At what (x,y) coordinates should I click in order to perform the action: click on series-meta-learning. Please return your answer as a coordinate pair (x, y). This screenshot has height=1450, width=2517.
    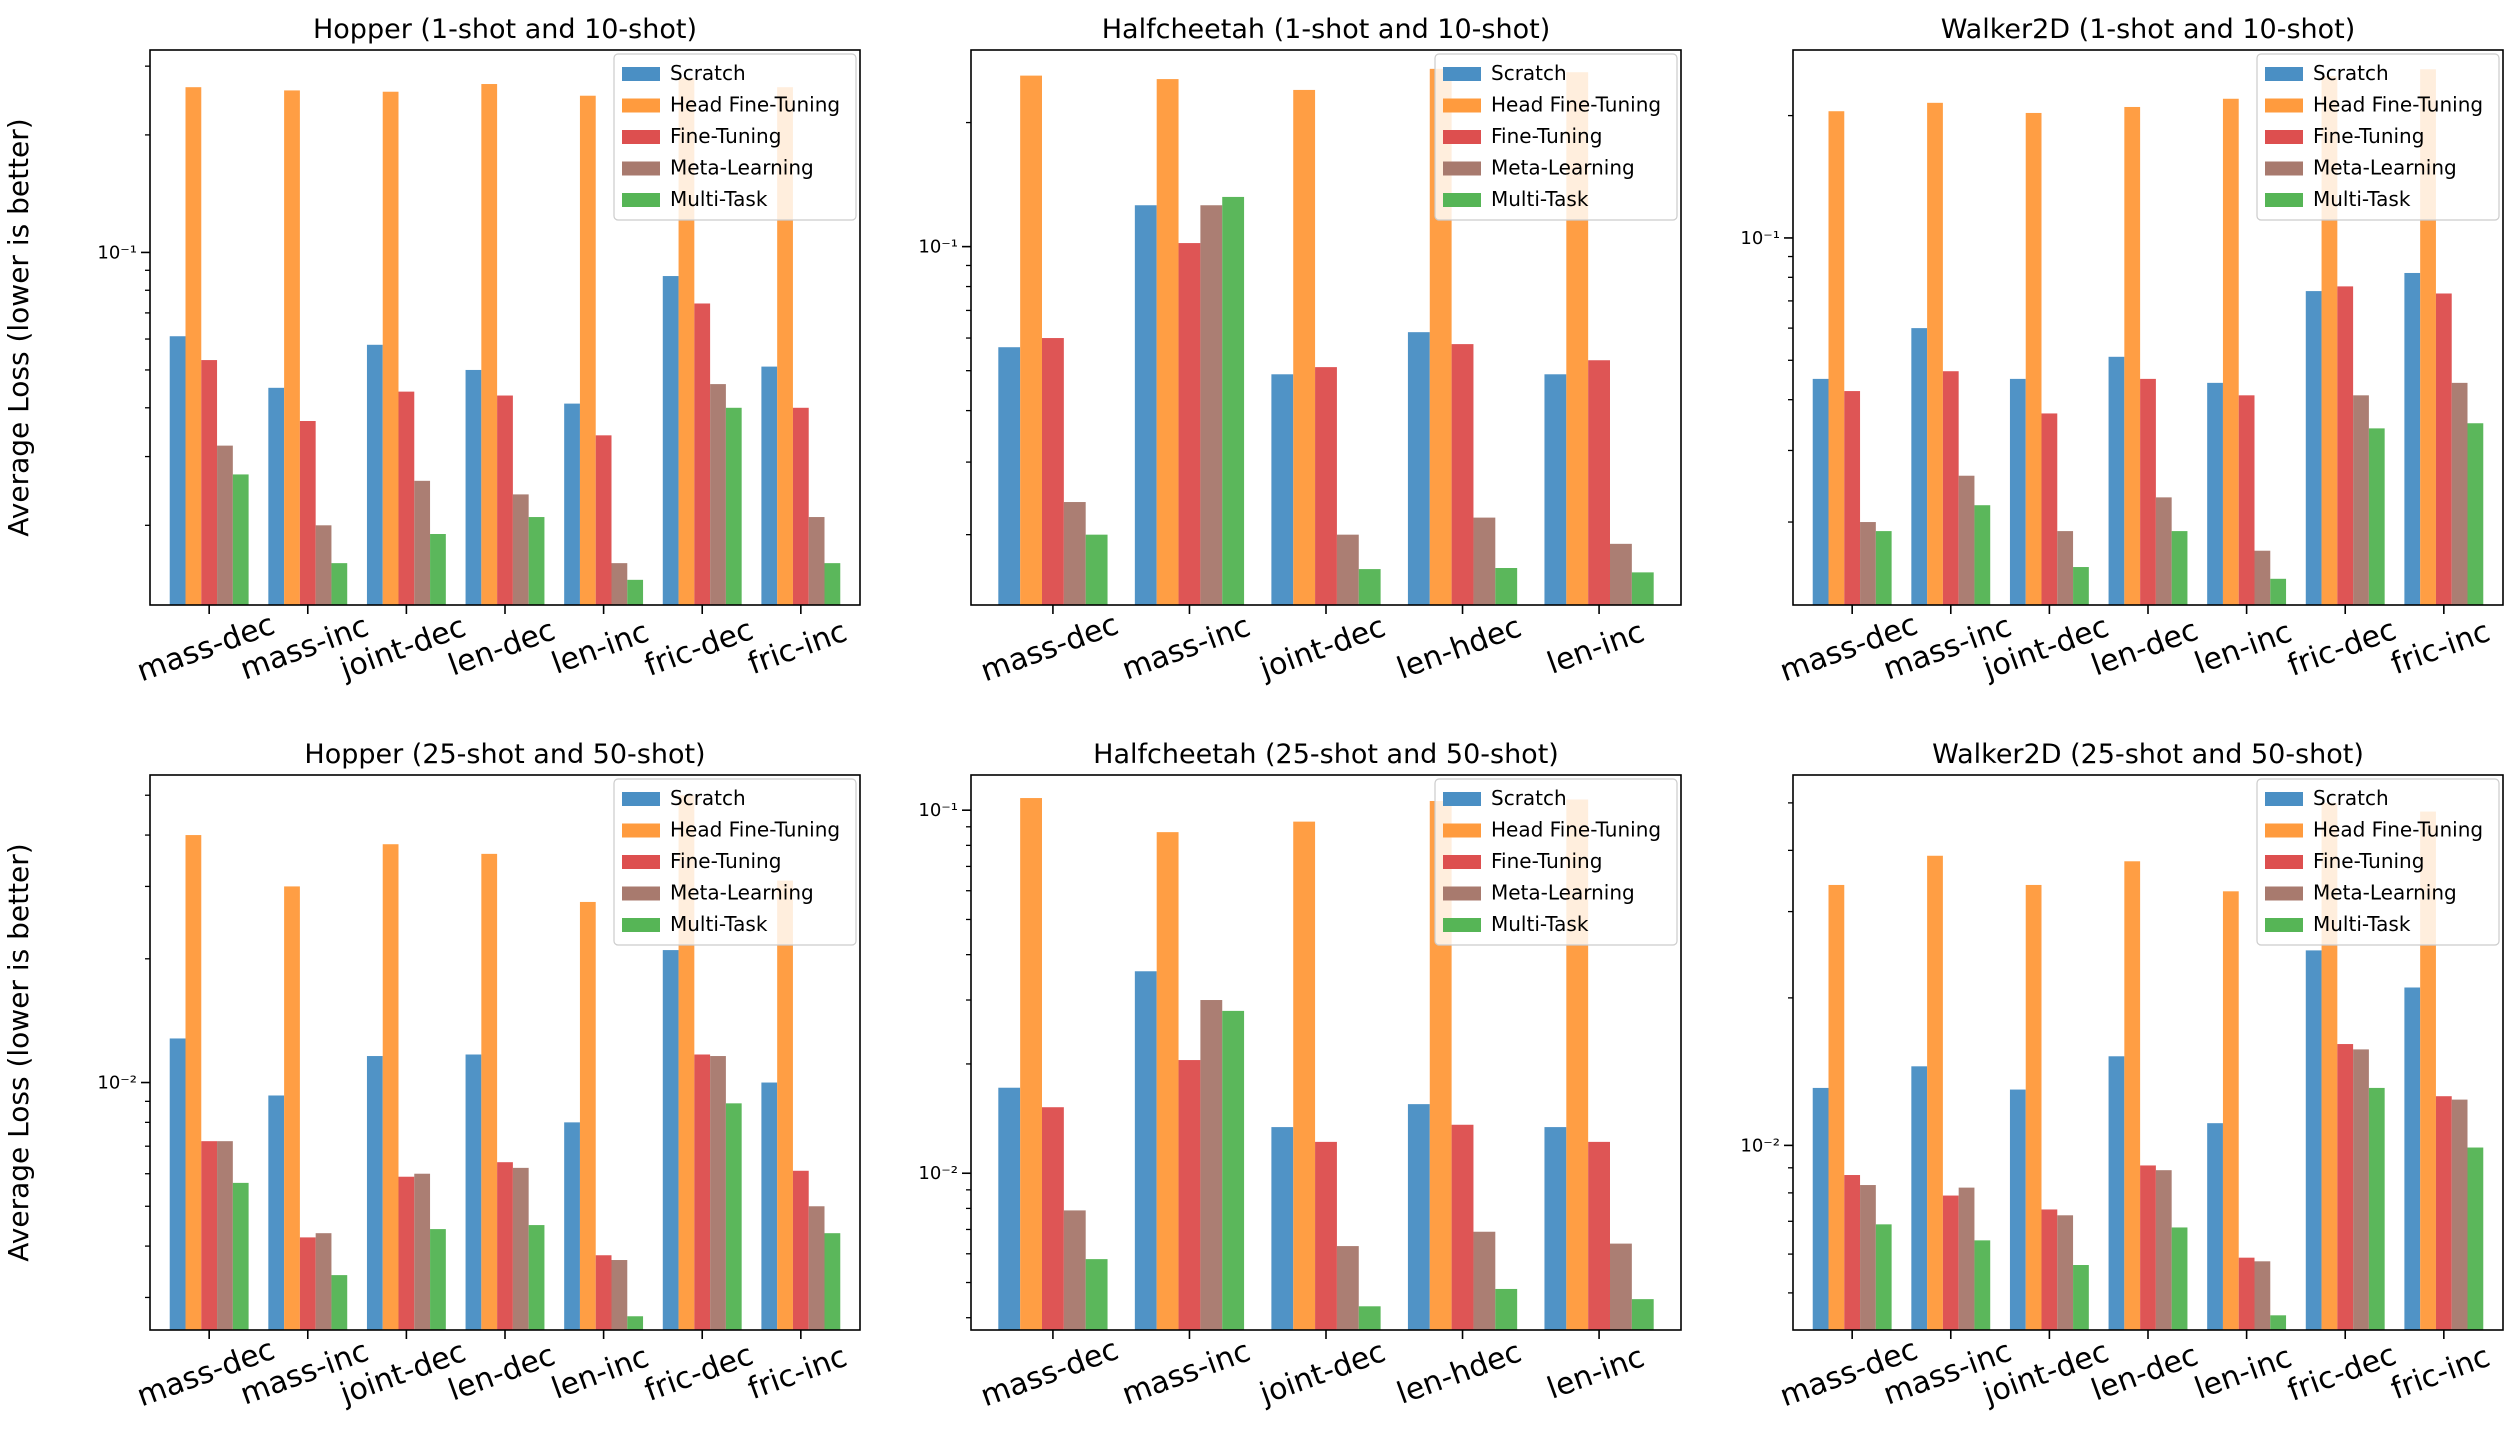
    Looking at the image, I should click on (2164, 493).